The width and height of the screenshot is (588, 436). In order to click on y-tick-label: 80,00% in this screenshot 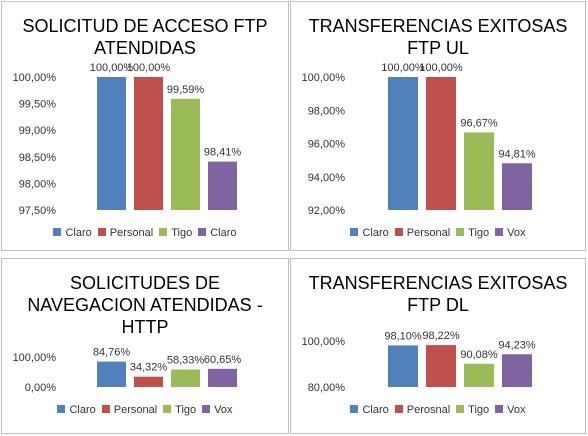, I will do `click(327, 388)`.